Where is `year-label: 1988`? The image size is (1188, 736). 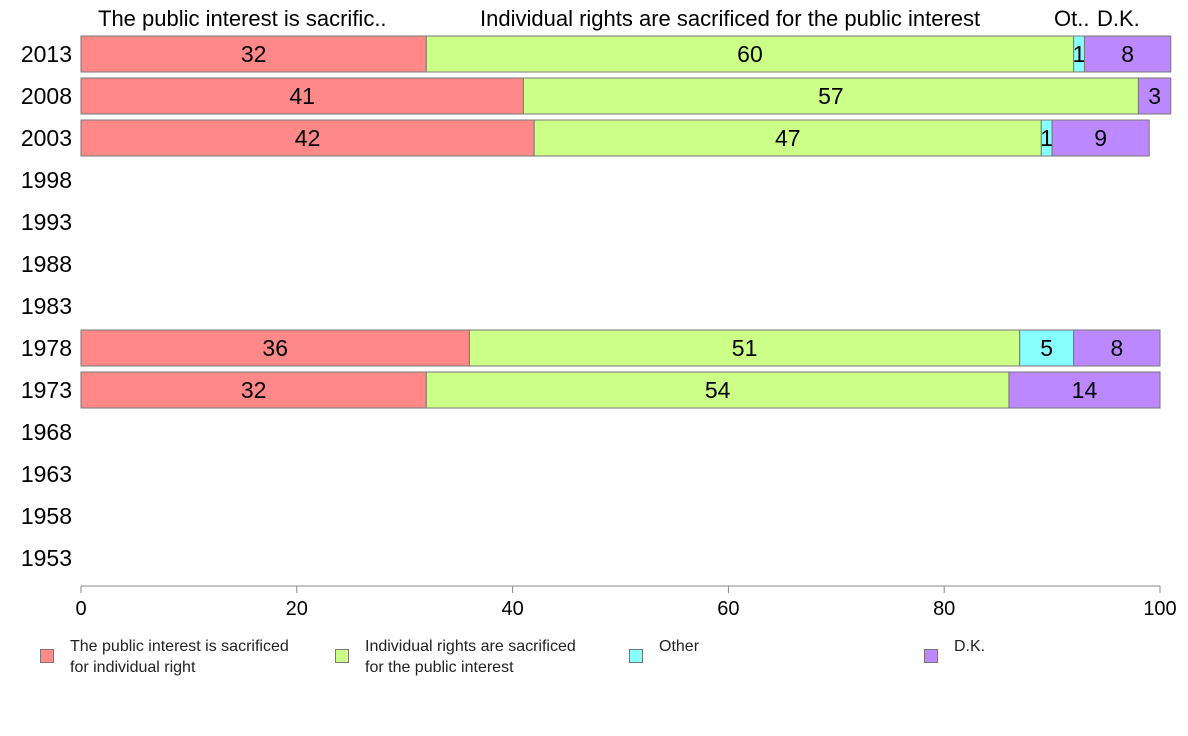
year-label: 1988 is located at coordinates (46, 264).